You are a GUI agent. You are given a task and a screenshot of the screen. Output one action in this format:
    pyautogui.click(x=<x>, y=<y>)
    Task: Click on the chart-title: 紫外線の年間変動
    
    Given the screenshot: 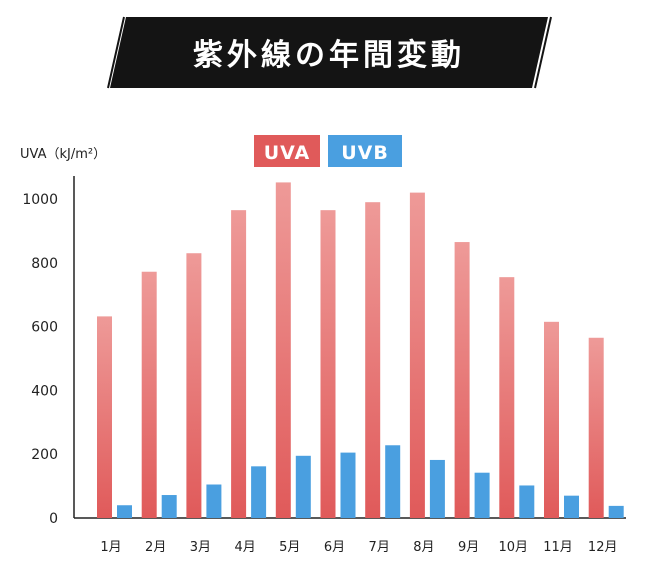 What is the action you would take?
    pyautogui.click(x=329, y=55)
    